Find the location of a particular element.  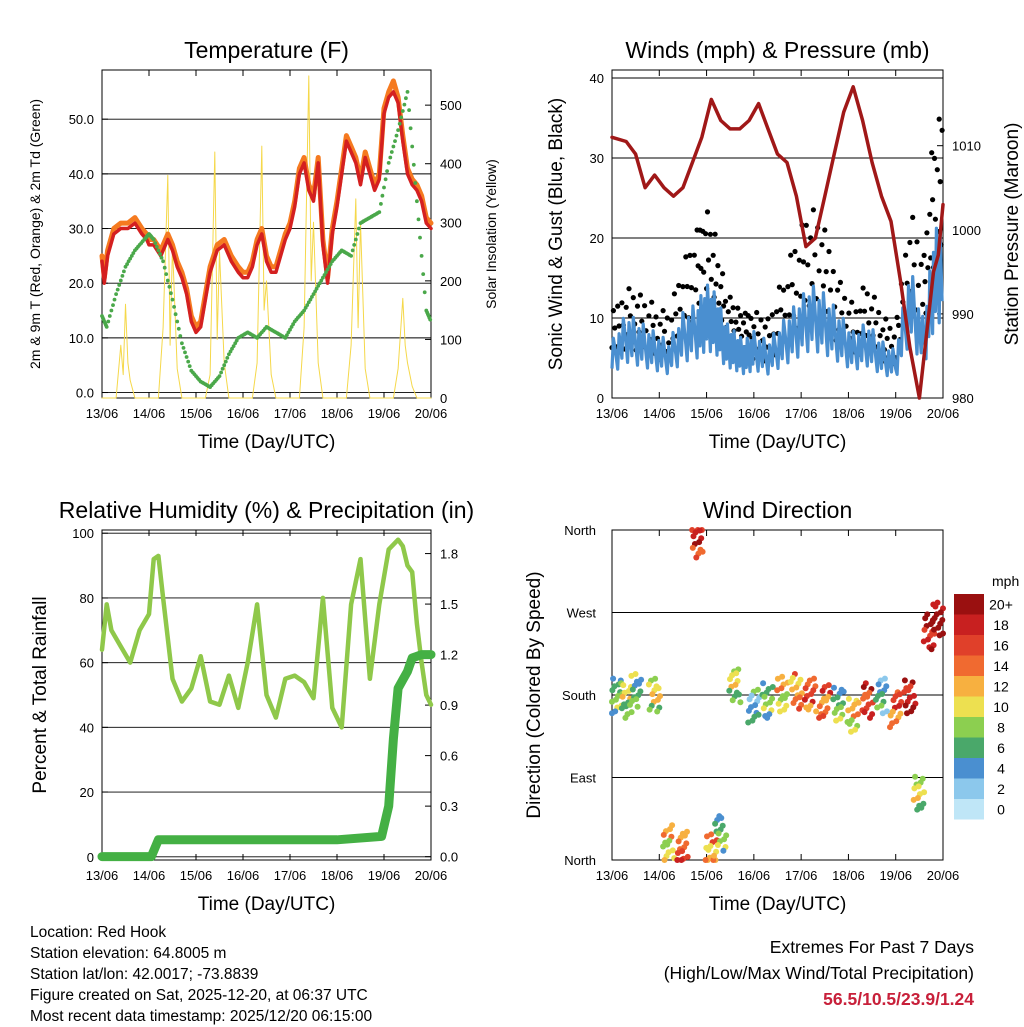

series-relative-humidity is located at coordinates (266, 633).